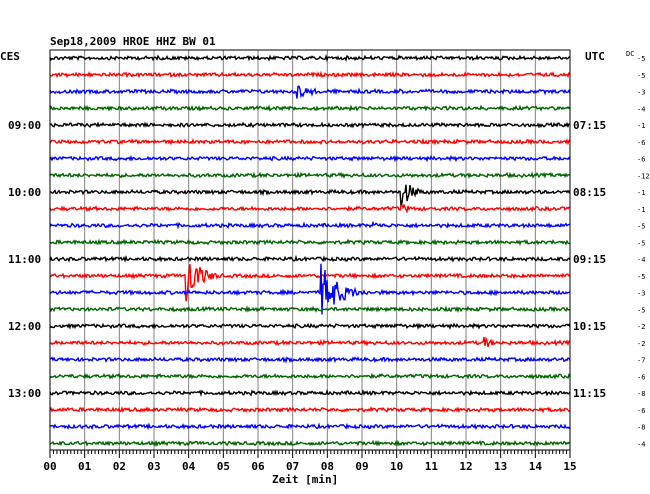 The width and height of the screenshot is (650, 494). What do you see at coordinates (24, 326) in the screenshot?
I see `left-time-label: 12:00` at bounding box center [24, 326].